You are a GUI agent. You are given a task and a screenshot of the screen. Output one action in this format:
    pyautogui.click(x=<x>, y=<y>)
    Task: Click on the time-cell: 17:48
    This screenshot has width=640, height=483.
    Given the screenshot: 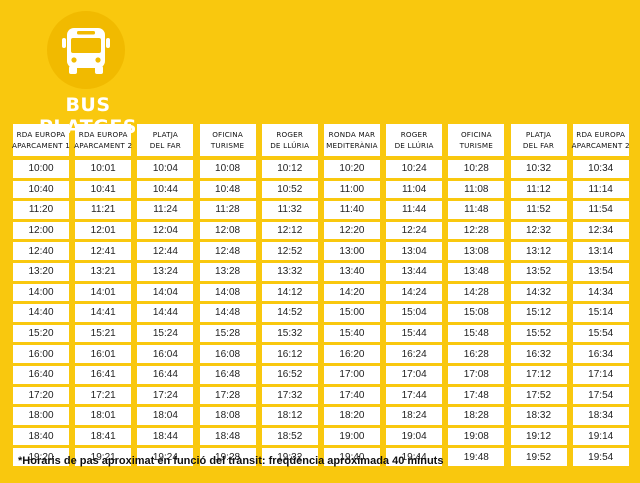 What is the action you would take?
    pyautogui.click(x=476, y=395)
    